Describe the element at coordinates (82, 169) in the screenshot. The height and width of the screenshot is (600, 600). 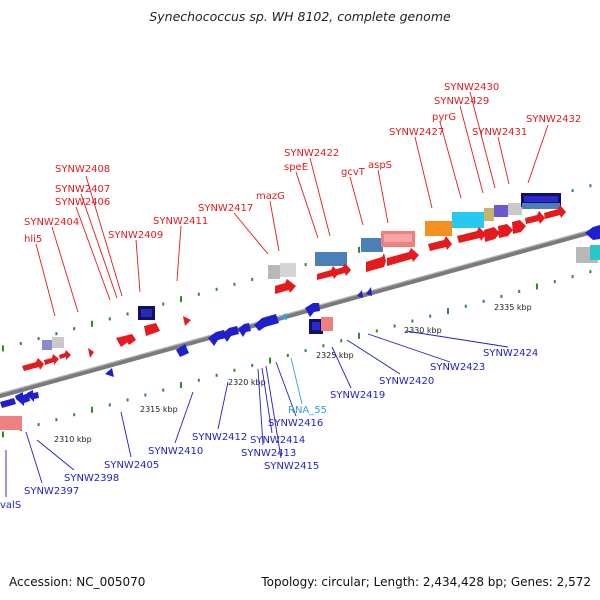
I see `gene-label-synw2408: SYNW2408` at that location.